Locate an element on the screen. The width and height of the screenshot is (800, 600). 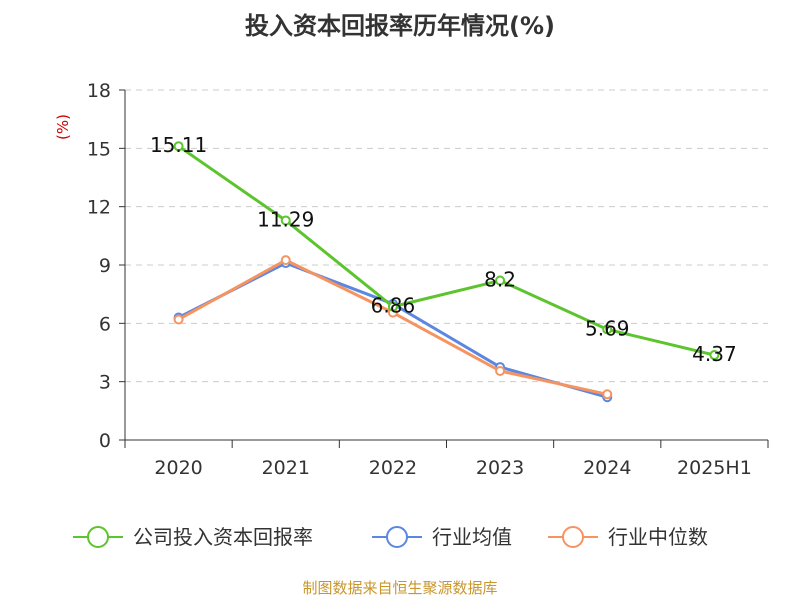
legend-label: 行业均值 is located at coordinates (472, 537).